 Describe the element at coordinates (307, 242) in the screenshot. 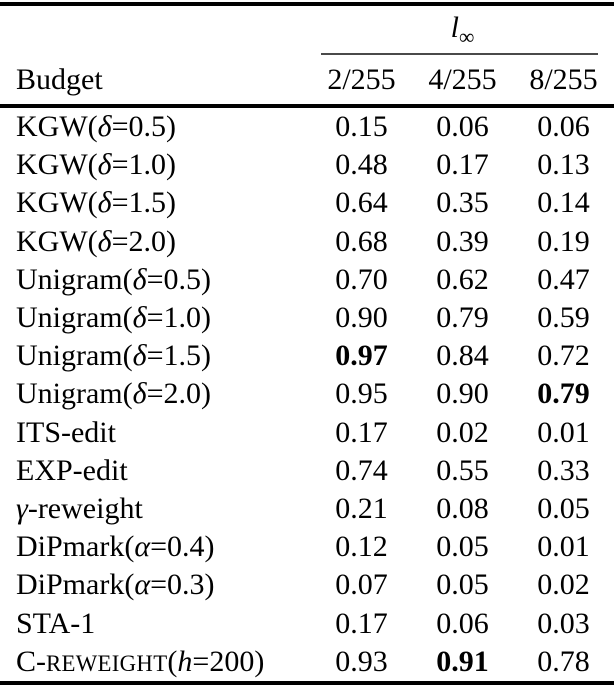

I see `table-row: KGW(δ=2.0) 0.68 0.39 0.19` at that location.